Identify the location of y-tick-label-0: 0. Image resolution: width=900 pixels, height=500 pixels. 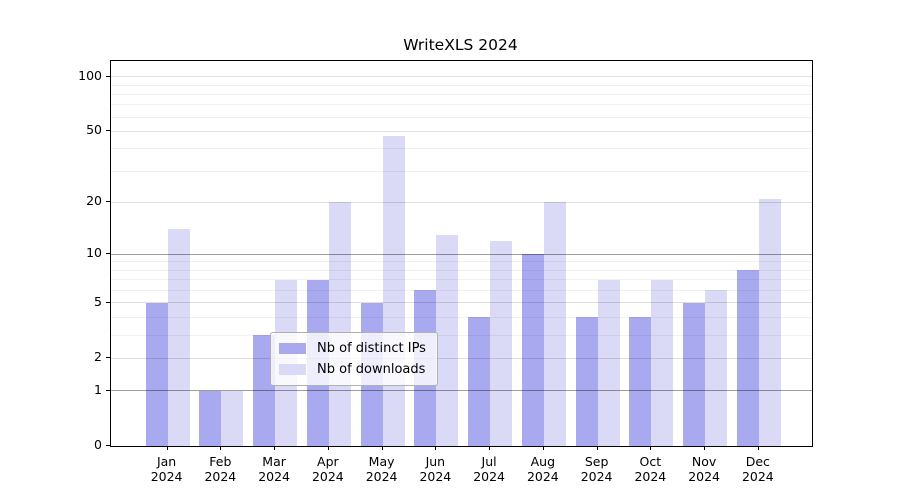
(98, 444).